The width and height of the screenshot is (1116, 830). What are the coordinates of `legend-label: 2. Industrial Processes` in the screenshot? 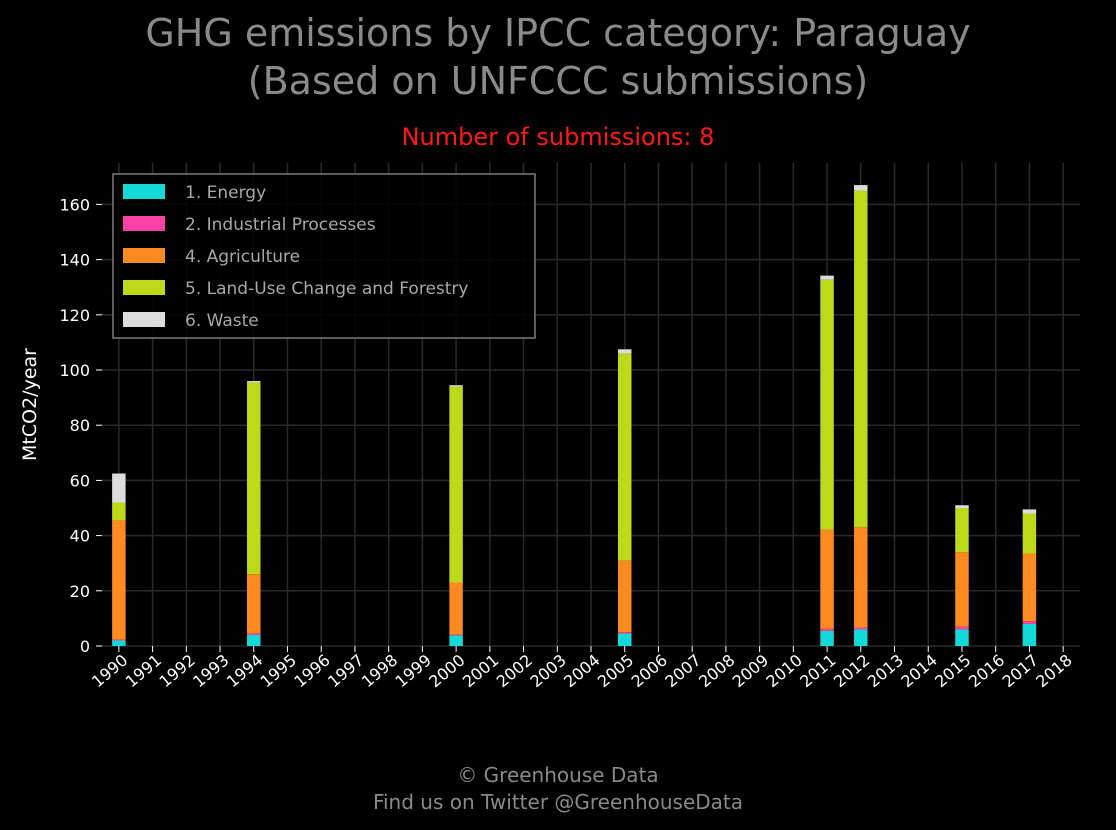 It's located at (280, 225).